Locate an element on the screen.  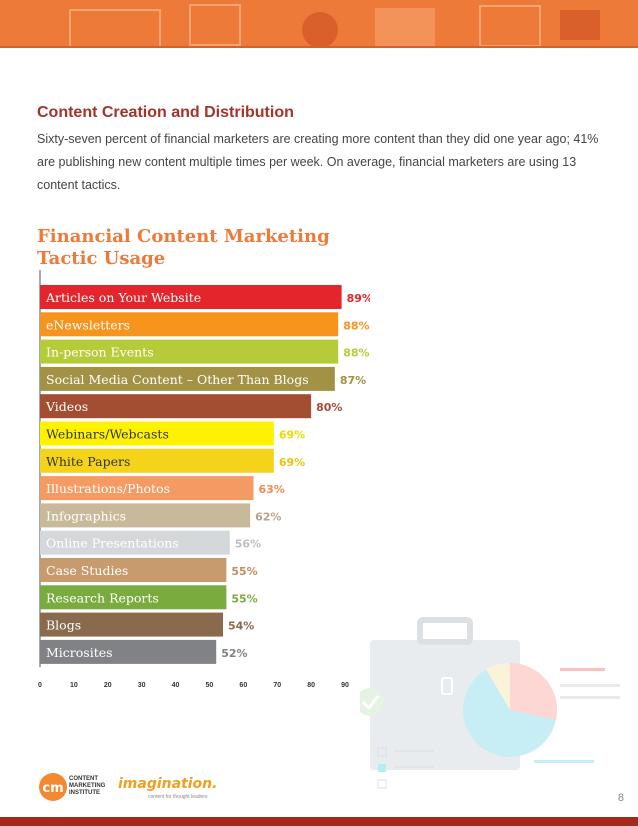
bar-value-label: 56% is located at coordinates (248, 544).